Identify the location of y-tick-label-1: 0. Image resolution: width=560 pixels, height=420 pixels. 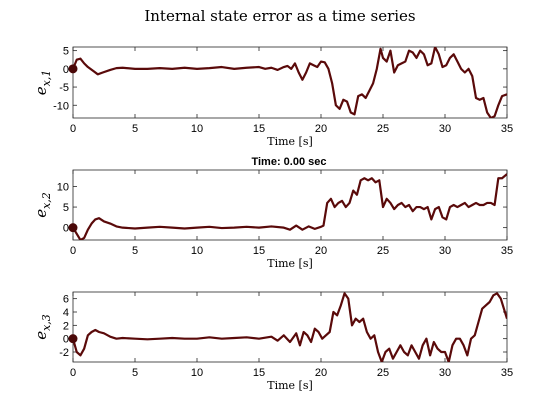
(66, 70).